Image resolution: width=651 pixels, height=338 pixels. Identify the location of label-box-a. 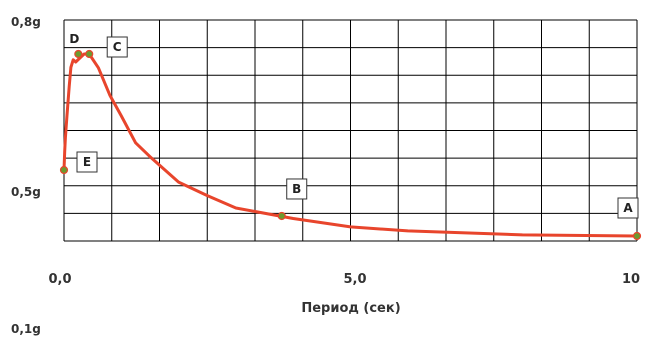
(628, 208).